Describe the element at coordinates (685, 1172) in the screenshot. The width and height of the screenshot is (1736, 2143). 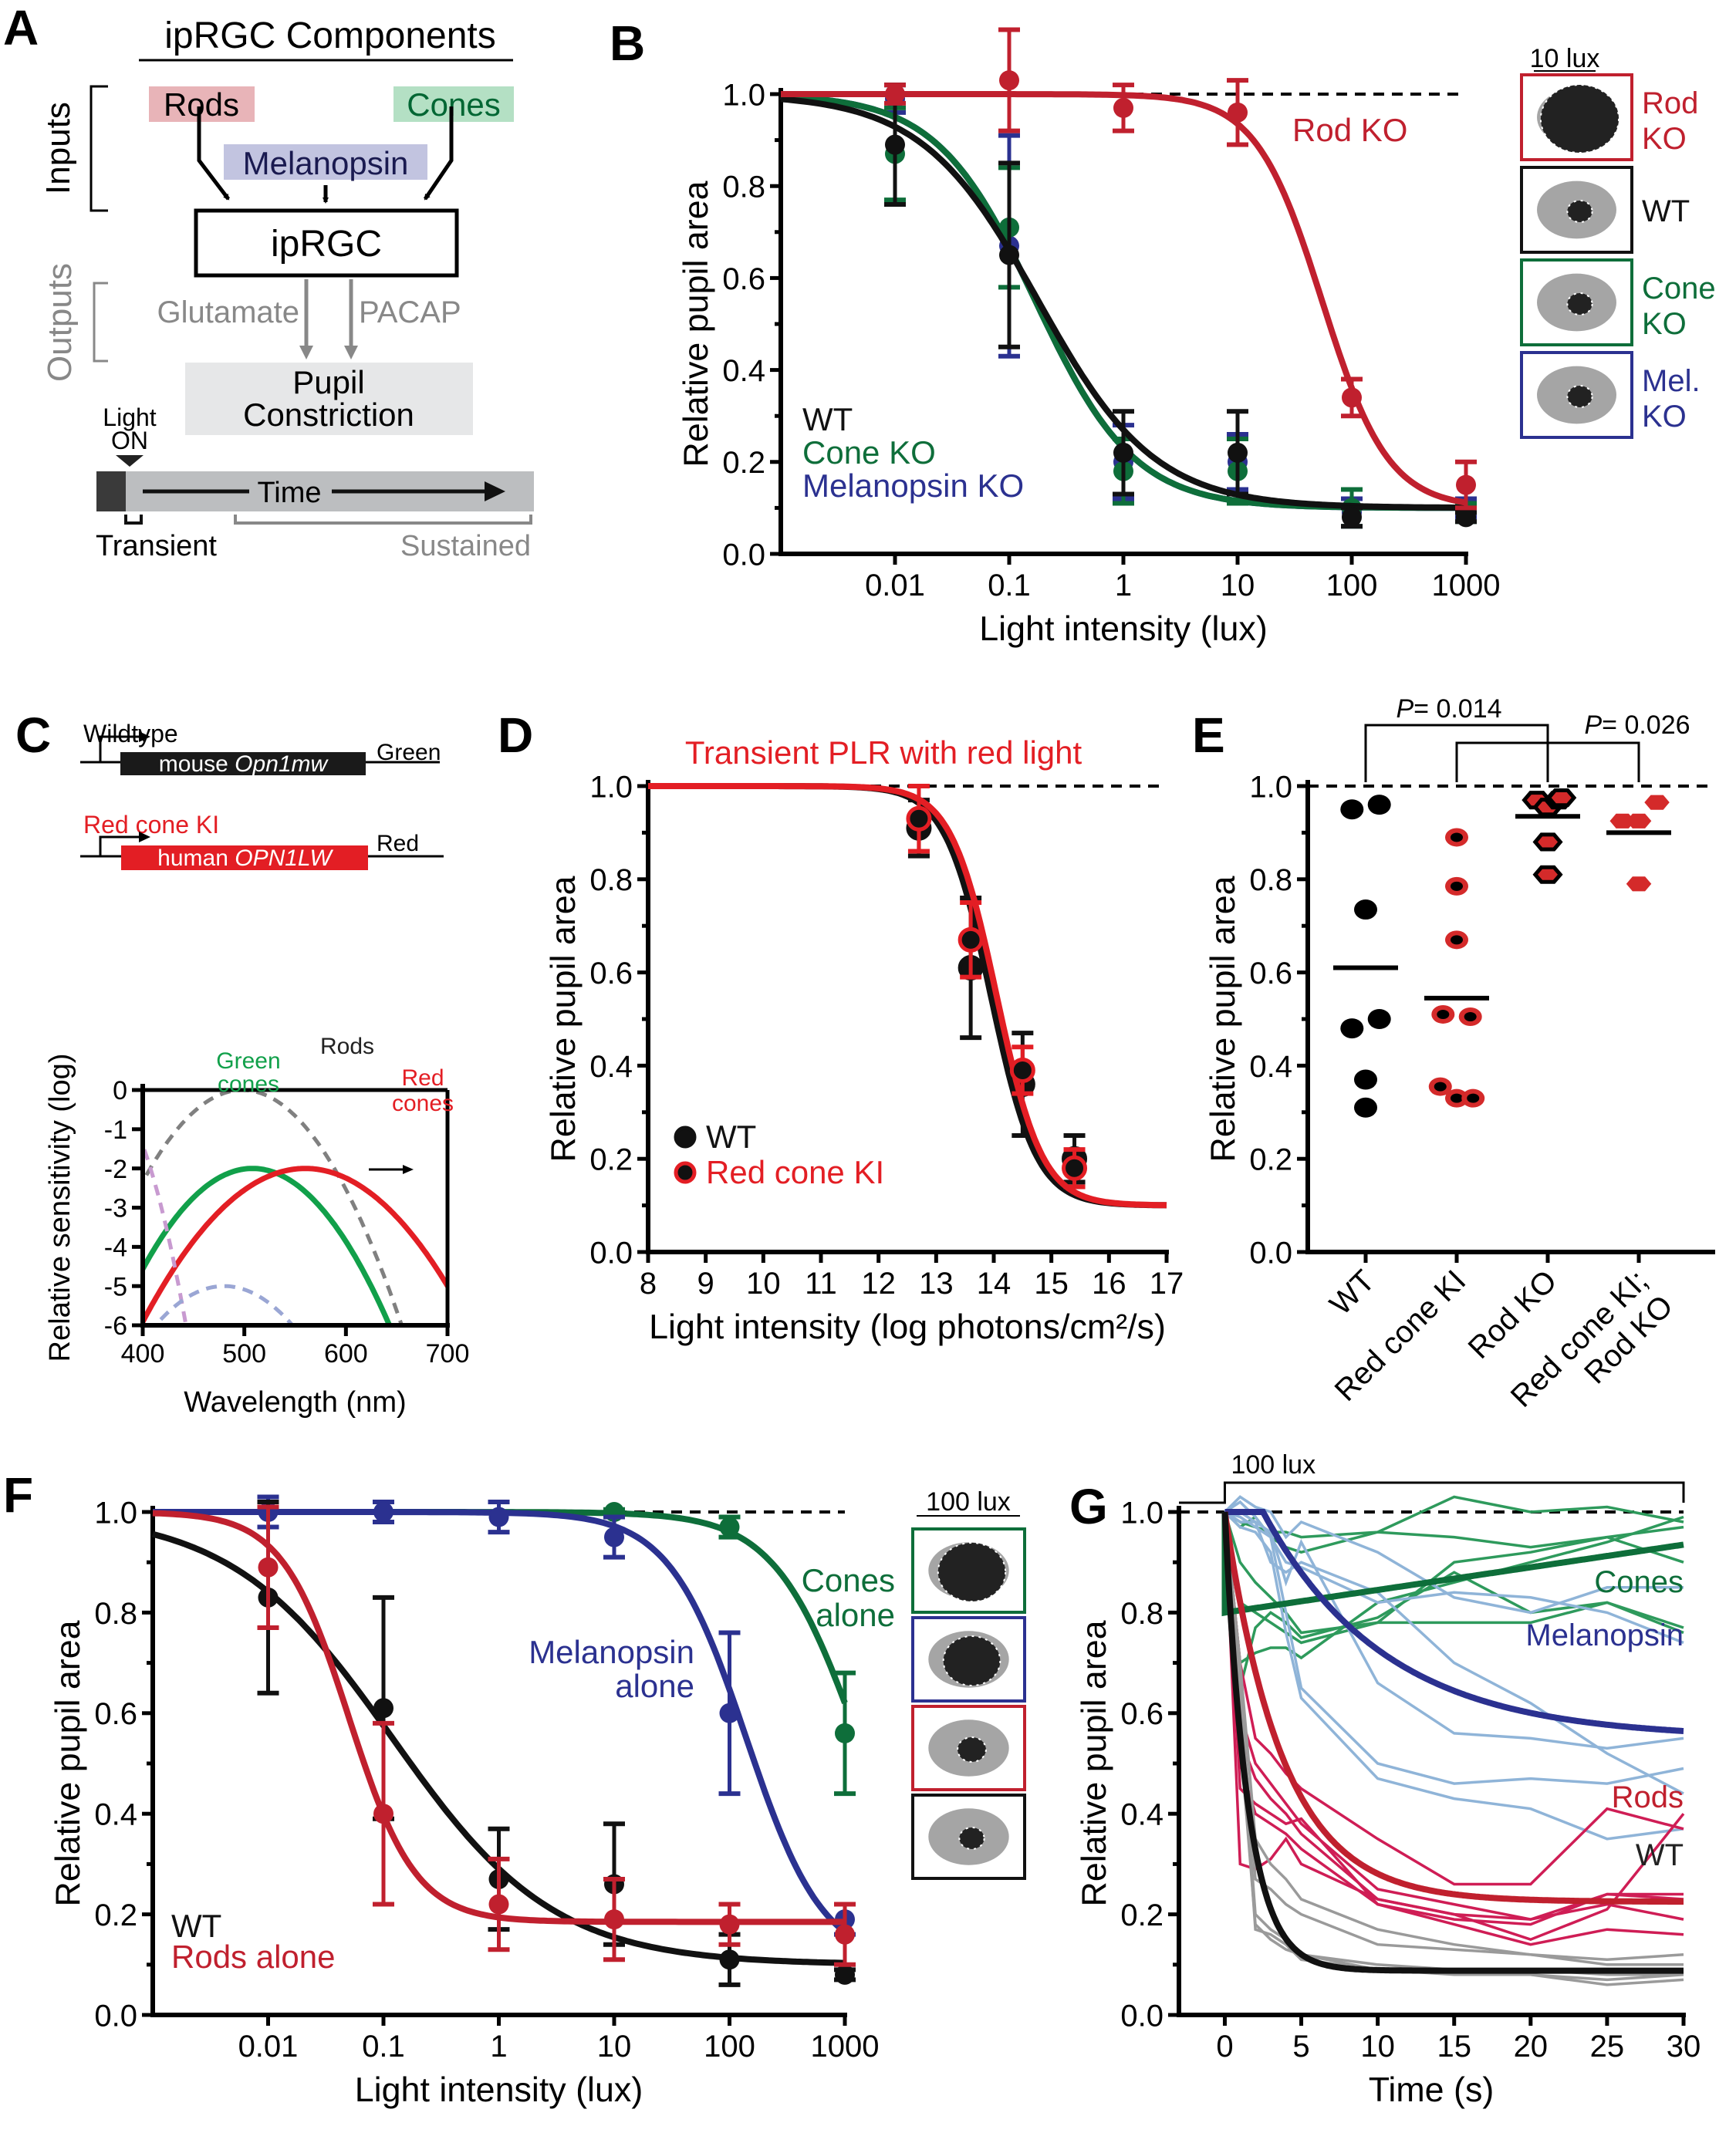
I see `legend-marker` at that location.